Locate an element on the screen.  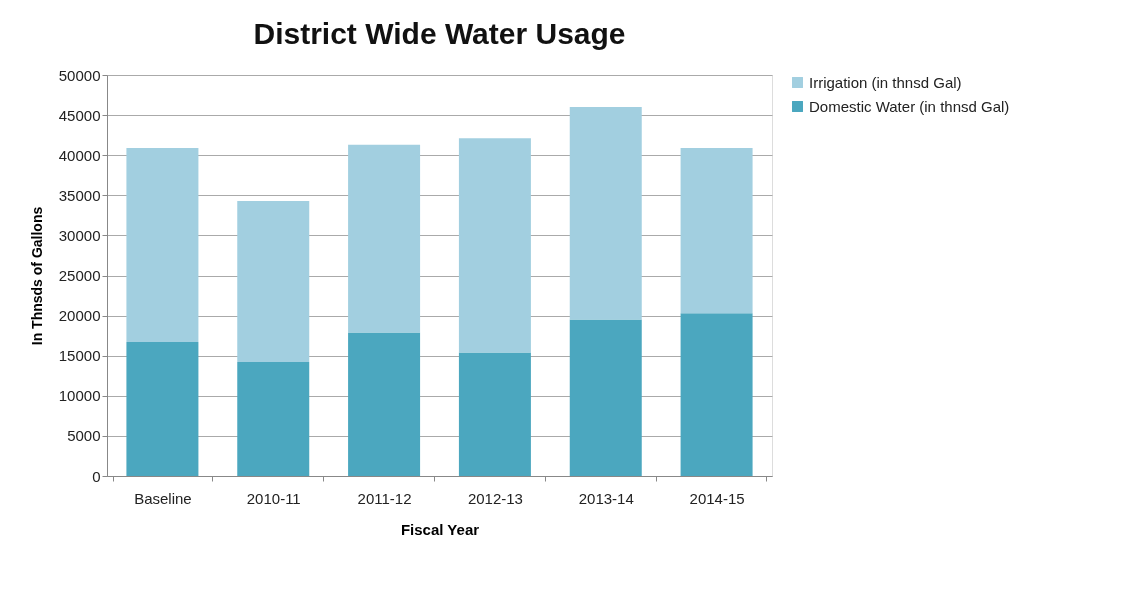
y-tick-label: 5000 is located at coordinates (84, 436).